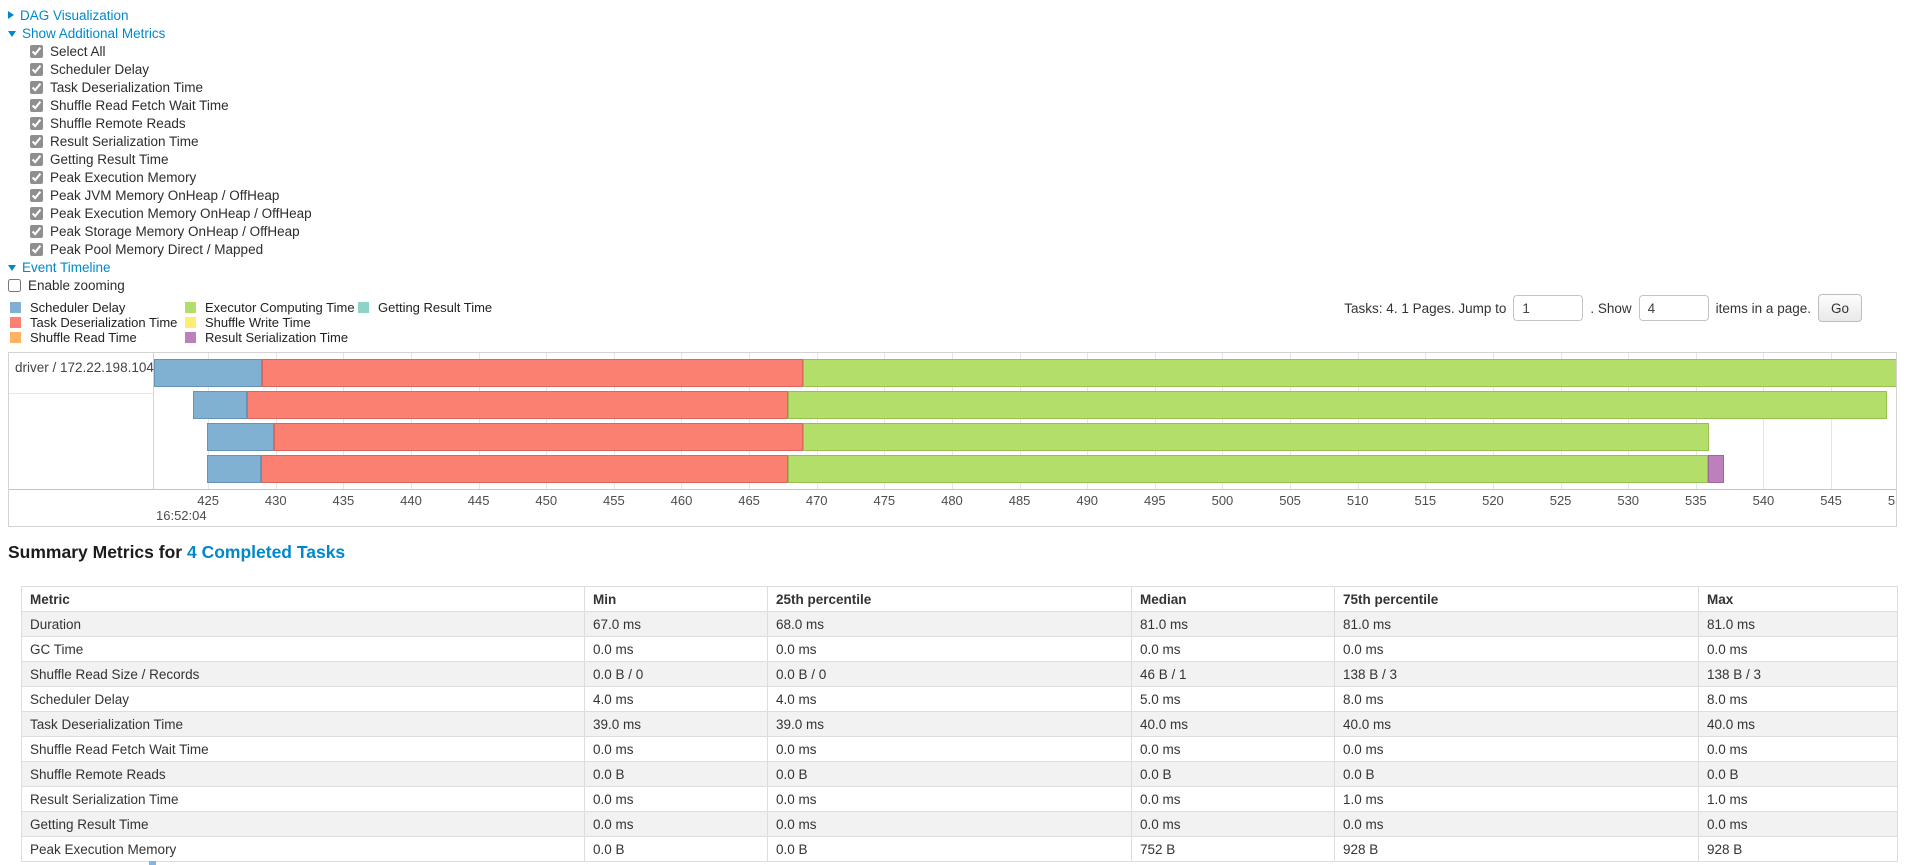  I want to click on axis-tick-label: 440, so click(411, 500).